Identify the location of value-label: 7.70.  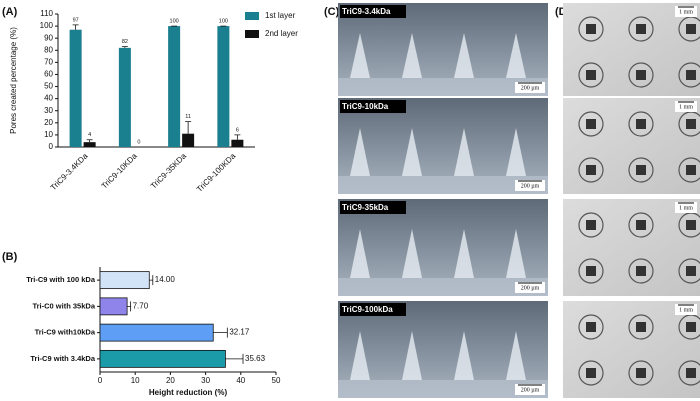
(141, 305).